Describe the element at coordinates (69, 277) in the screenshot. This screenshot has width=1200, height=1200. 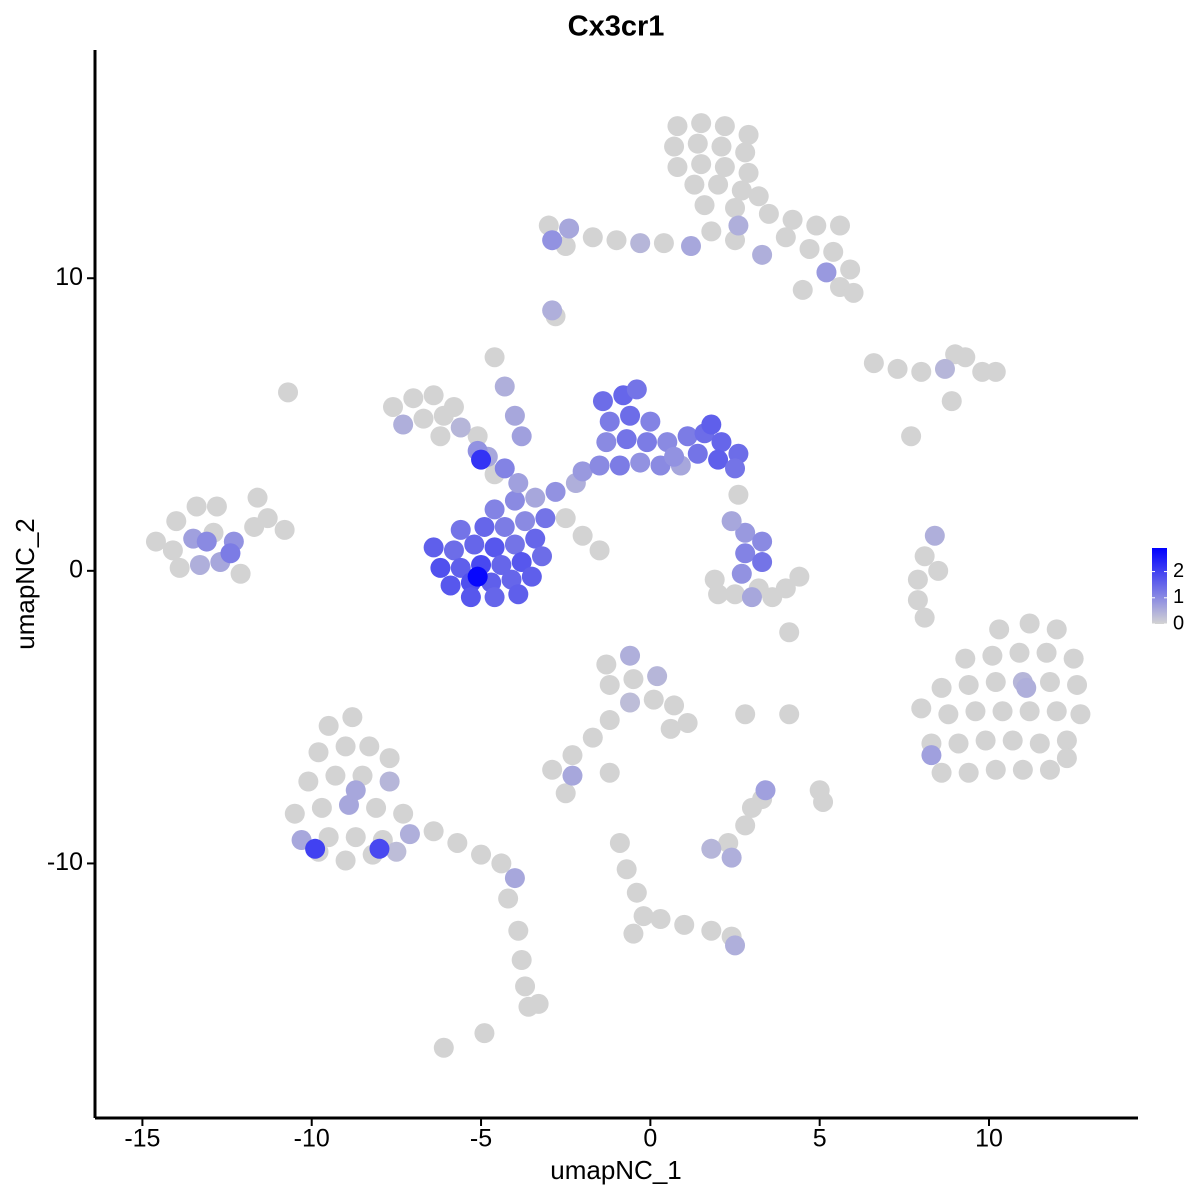
I see `y-tick-label: 10` at that location.